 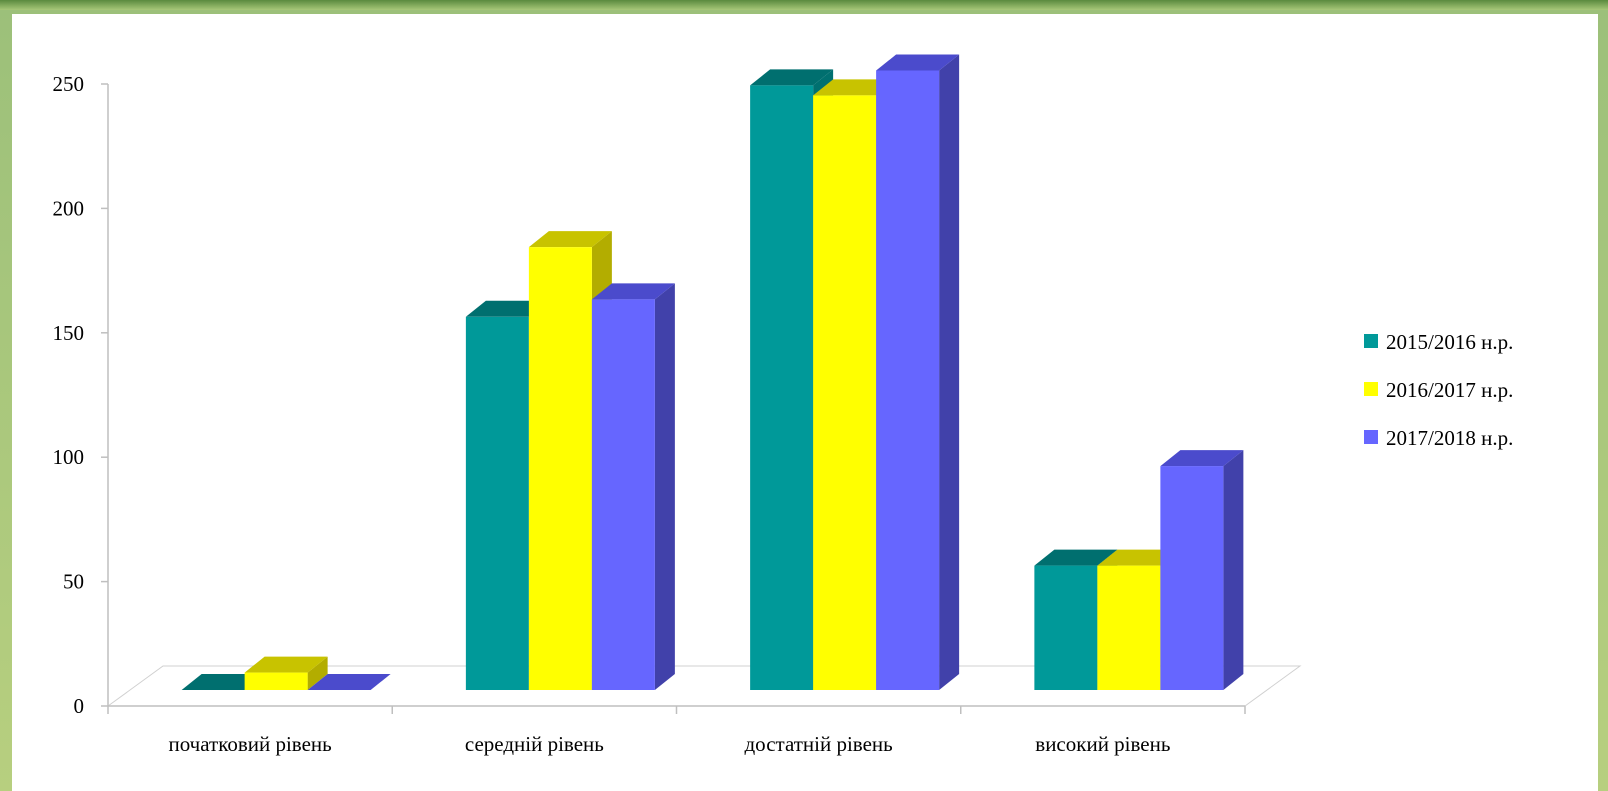 I want to click on legend-label: 2016/2017 н.р., so click(x=1449, y=390).